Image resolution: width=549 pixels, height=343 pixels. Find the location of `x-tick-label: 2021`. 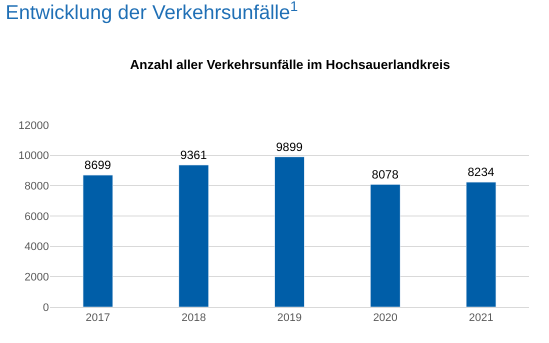

x-tick-label: 2021 is located at coordinates (481, 318).